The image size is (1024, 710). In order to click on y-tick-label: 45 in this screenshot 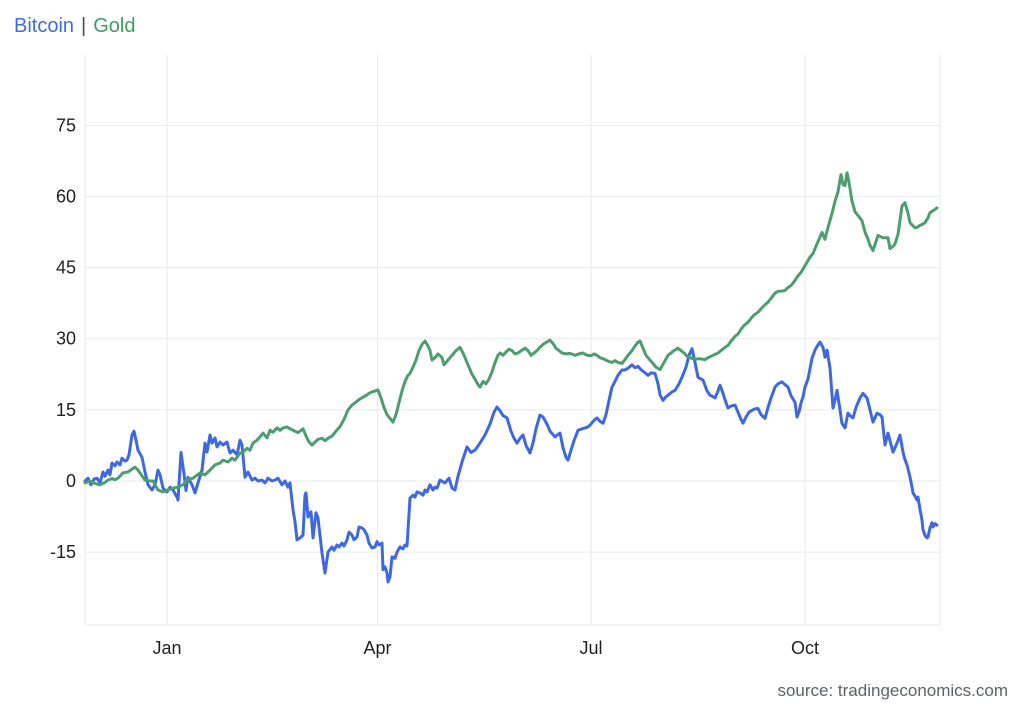, I will do `click(66, 268)`.